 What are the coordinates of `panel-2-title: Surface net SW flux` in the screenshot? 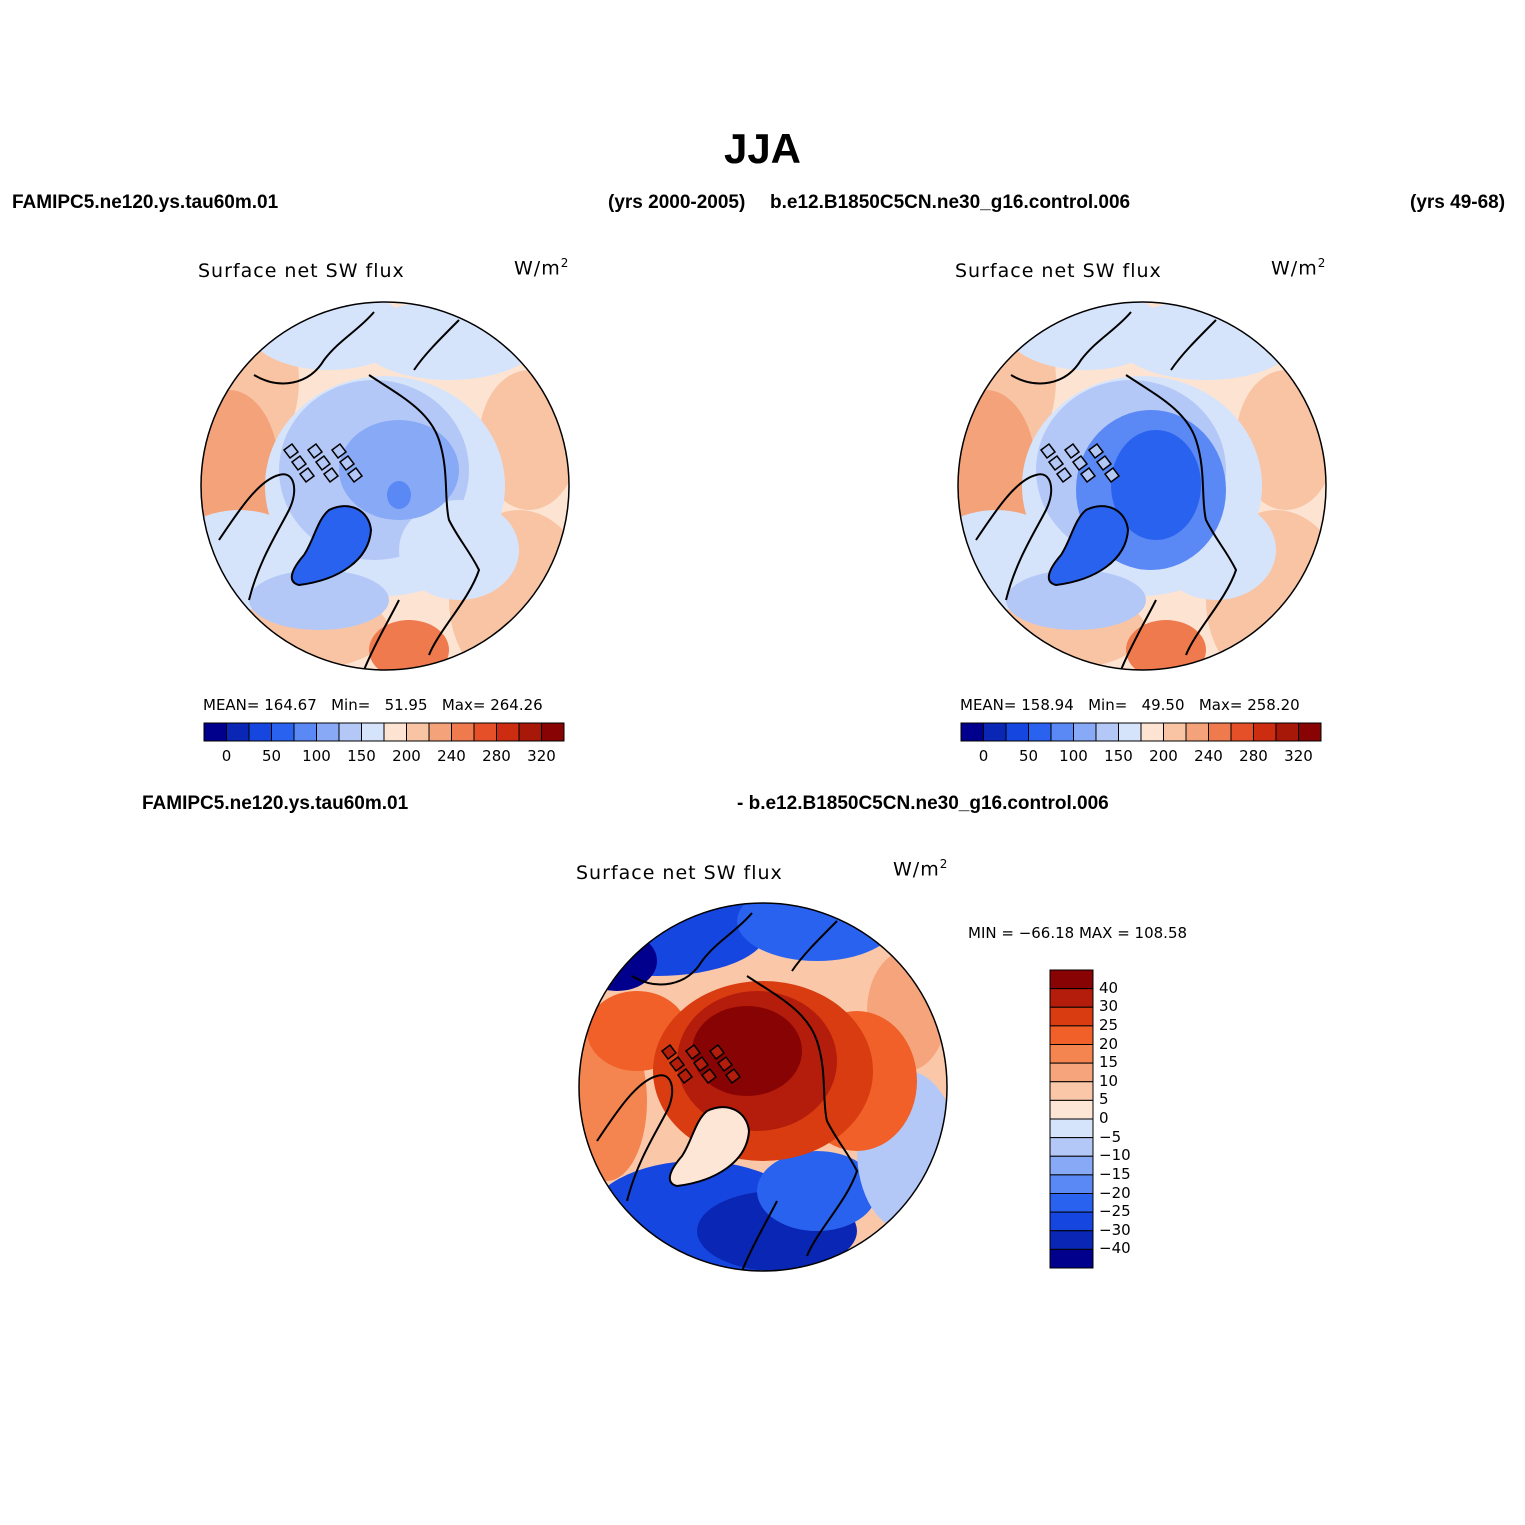 It's located at (1058, 271).